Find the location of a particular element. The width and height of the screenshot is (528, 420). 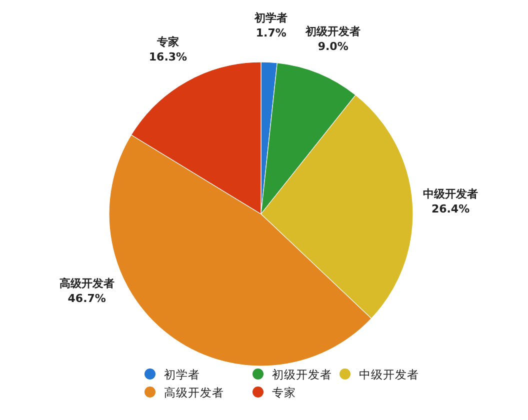

legend-label: 高级开发者 is located at coordinates (194, 393).